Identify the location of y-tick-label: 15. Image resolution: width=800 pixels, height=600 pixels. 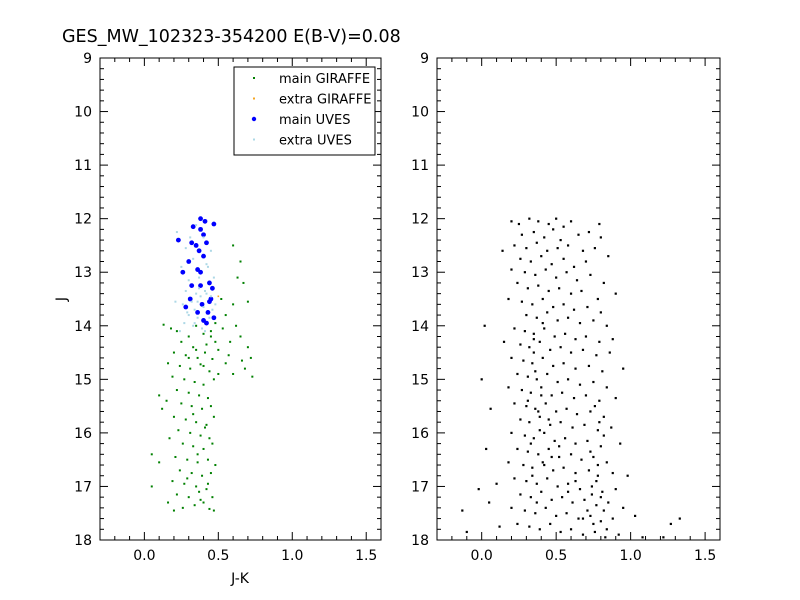
(83, 380).